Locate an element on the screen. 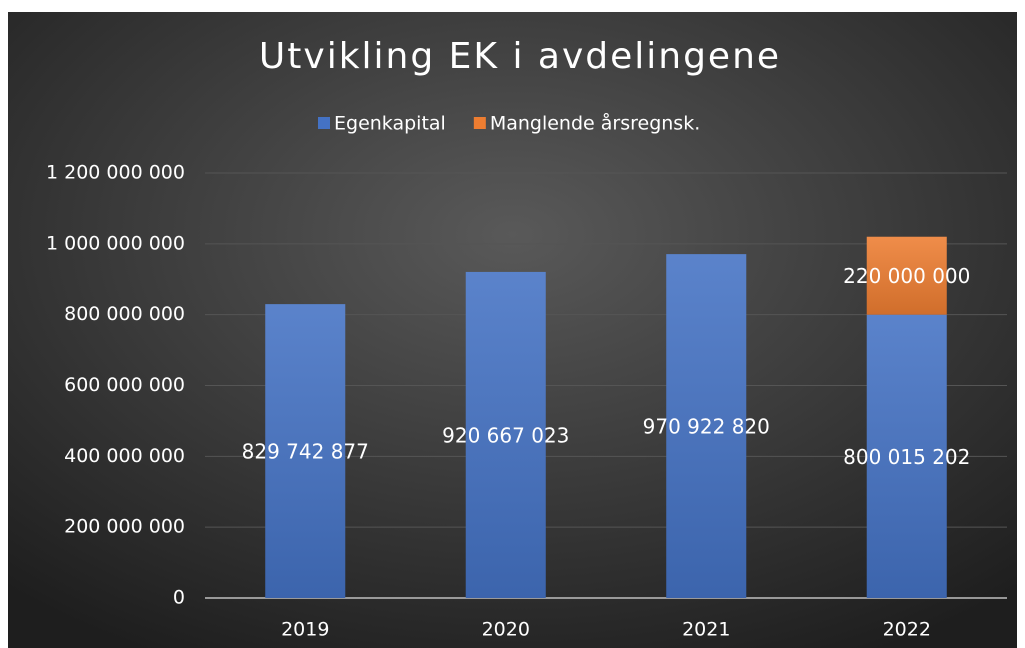 Image resolution: width=1025 pixels, height=648 pixels. data-label: 800 015 202 is located at coordinates (906, 457).